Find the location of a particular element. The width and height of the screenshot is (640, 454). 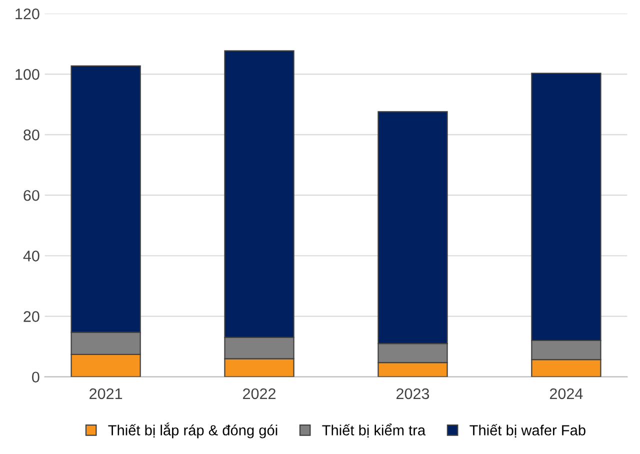

x-tick-label: 2024 is located at coordinates (566, 394).